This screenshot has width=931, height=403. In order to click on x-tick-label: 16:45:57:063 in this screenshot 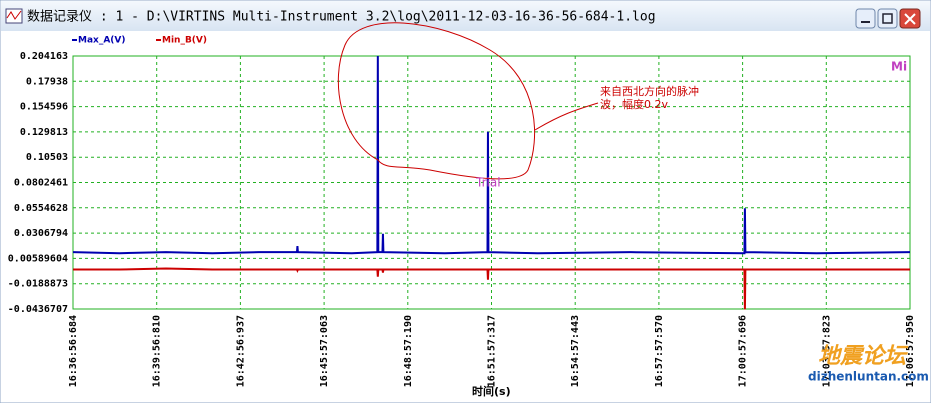, I will do `click(324, 351)`.